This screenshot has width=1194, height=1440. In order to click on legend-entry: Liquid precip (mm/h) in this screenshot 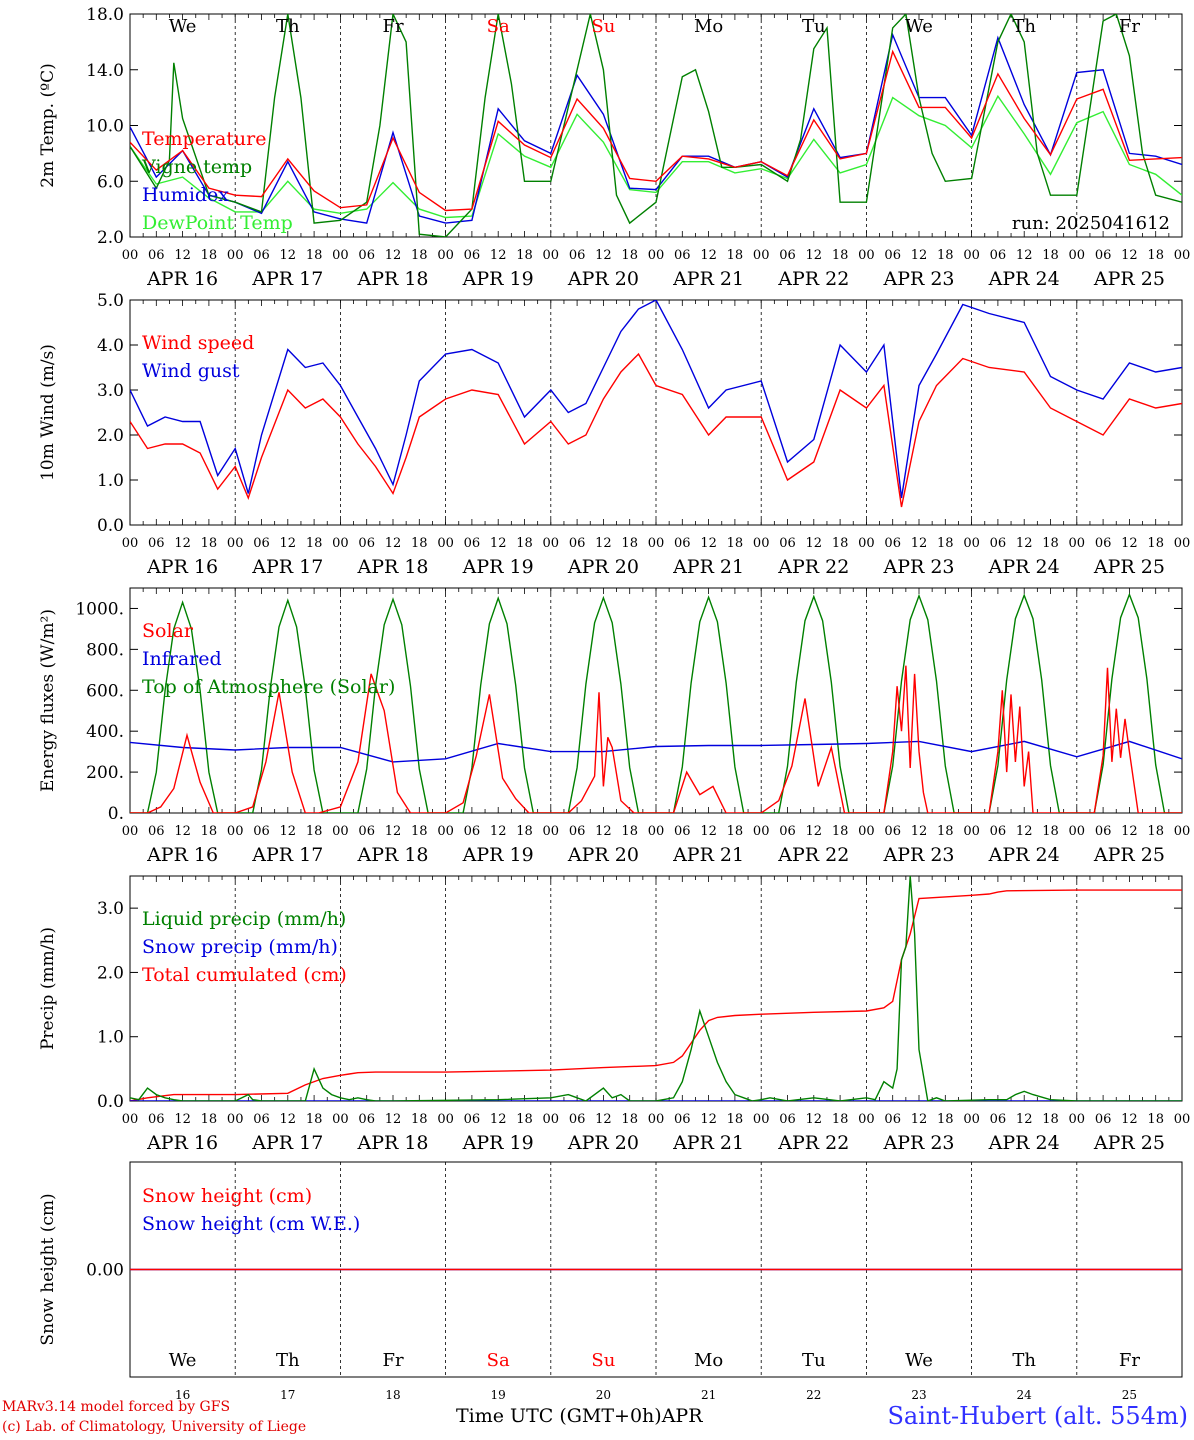, I will do `click(244, 919)`.